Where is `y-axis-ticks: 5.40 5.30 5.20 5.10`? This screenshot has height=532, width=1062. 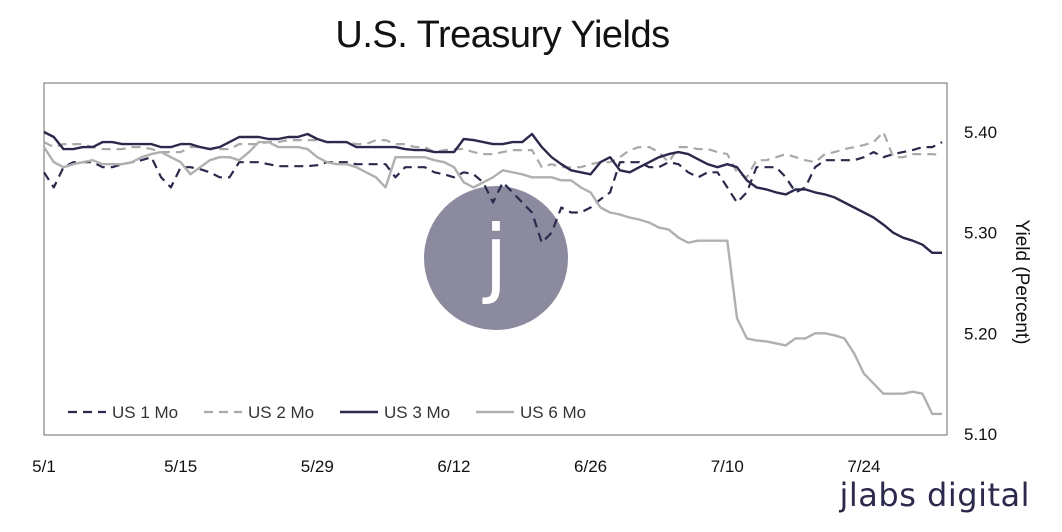 y-axis-ticks: 5.40 5.30 5.20 5.10 is located at coordinates (980, 283).